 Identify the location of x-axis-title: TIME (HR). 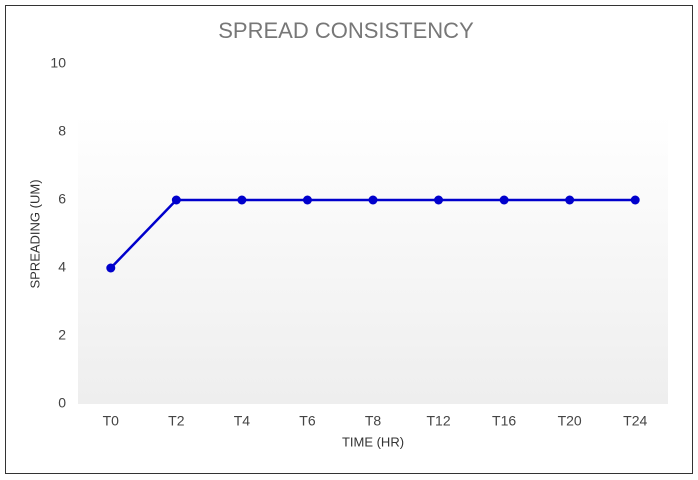
(373, 441).